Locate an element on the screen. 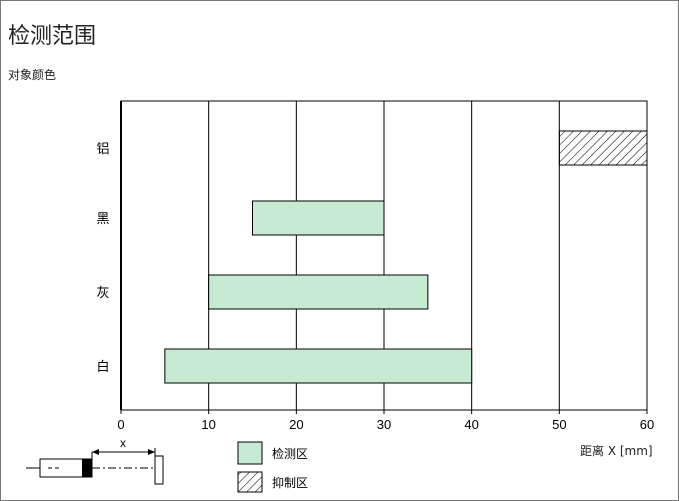 This screenshot has height=501, width=679. legend-label-detect: 检测区 is located at coordinates (290, 453).